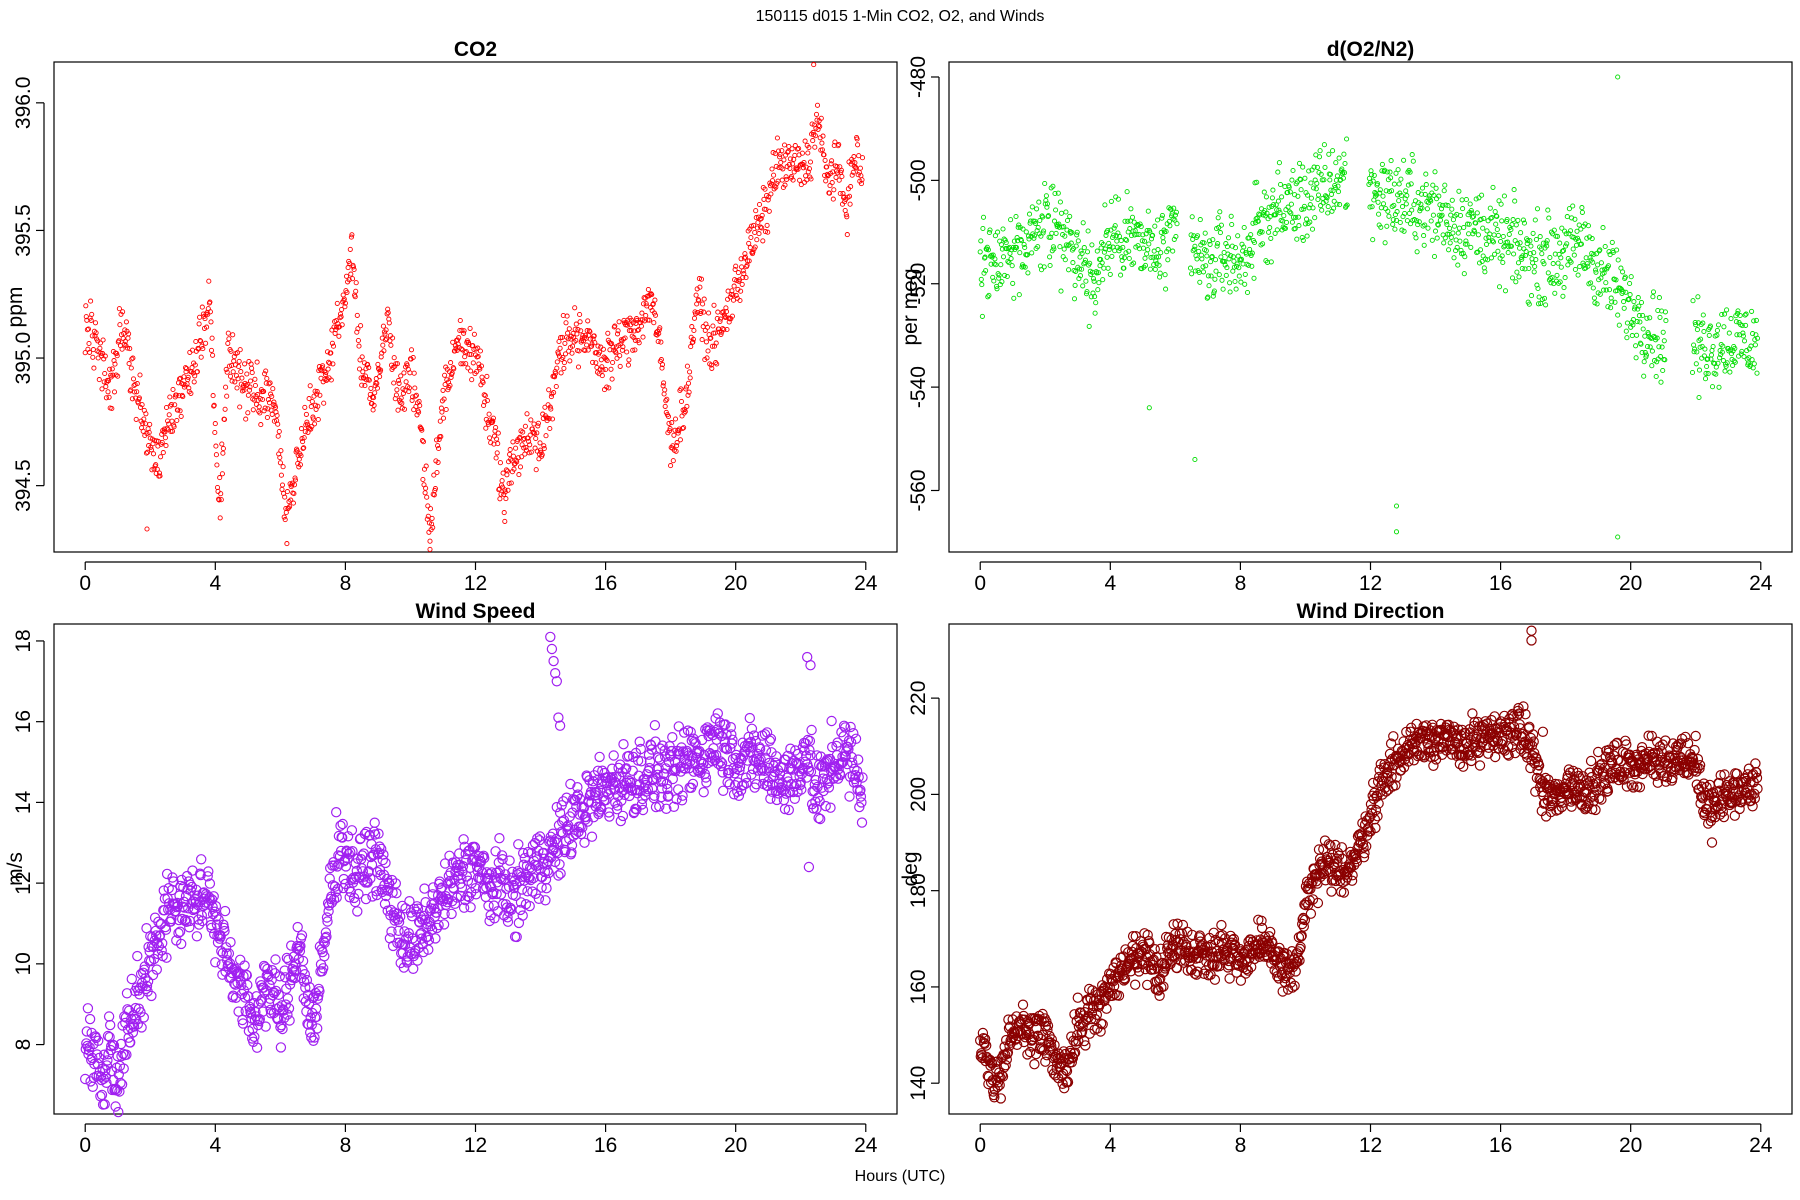 The image size is (1800, 1200). Describe the element at coordinates (1630, 1145) in the screenshot. I see `x-tick-label: 20` at that location.